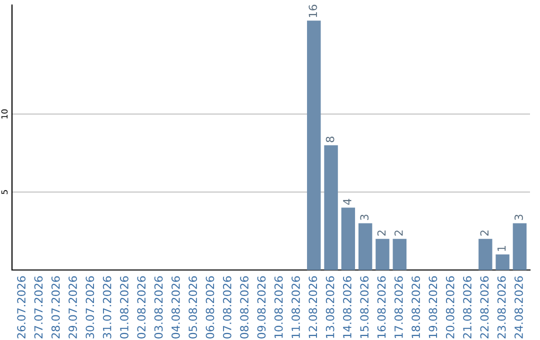 The width and height of the screenshot is (540, 340). Describe the element at coordinates (21, 307) in the screenshot. I see `x-tick-label: 26.07.2026` at that location.